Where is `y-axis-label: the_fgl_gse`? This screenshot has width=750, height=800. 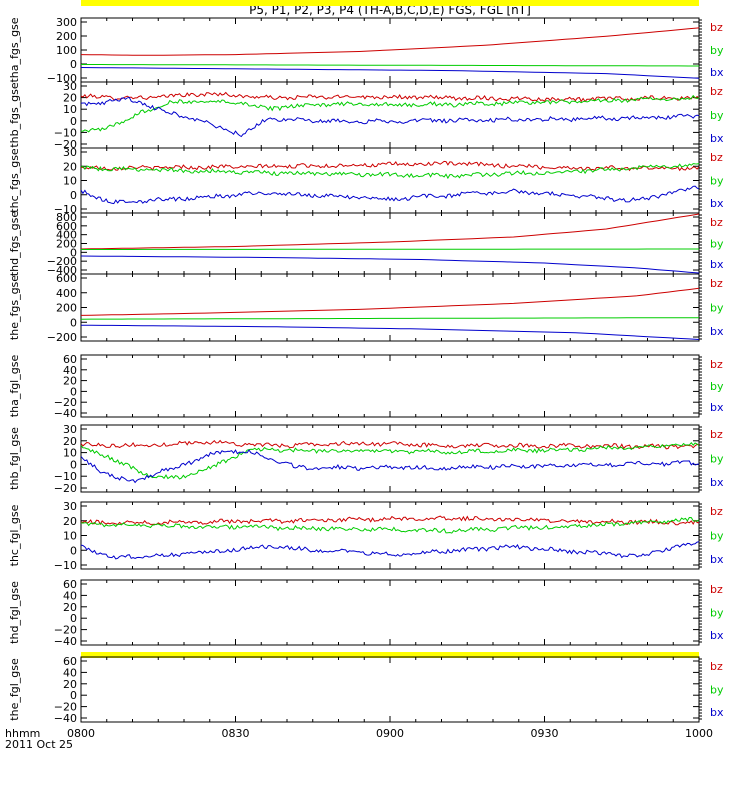 y-axis-label: the_fgl_gse is located at coordinates (14, 689).